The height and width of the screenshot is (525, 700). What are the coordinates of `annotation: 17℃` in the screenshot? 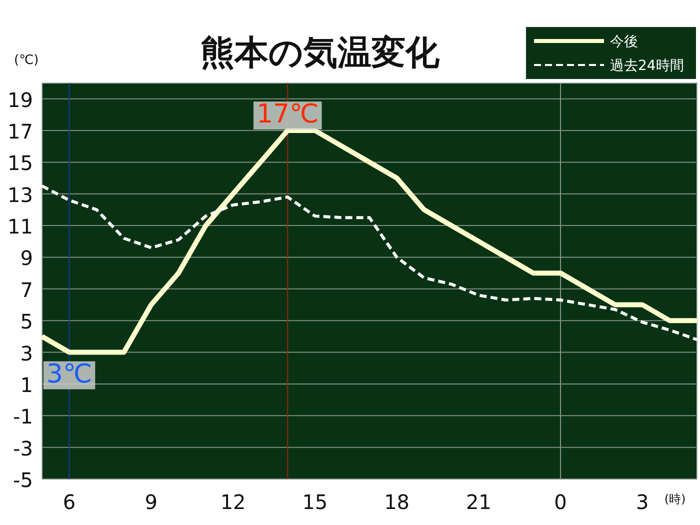 It's located at (287, 115).